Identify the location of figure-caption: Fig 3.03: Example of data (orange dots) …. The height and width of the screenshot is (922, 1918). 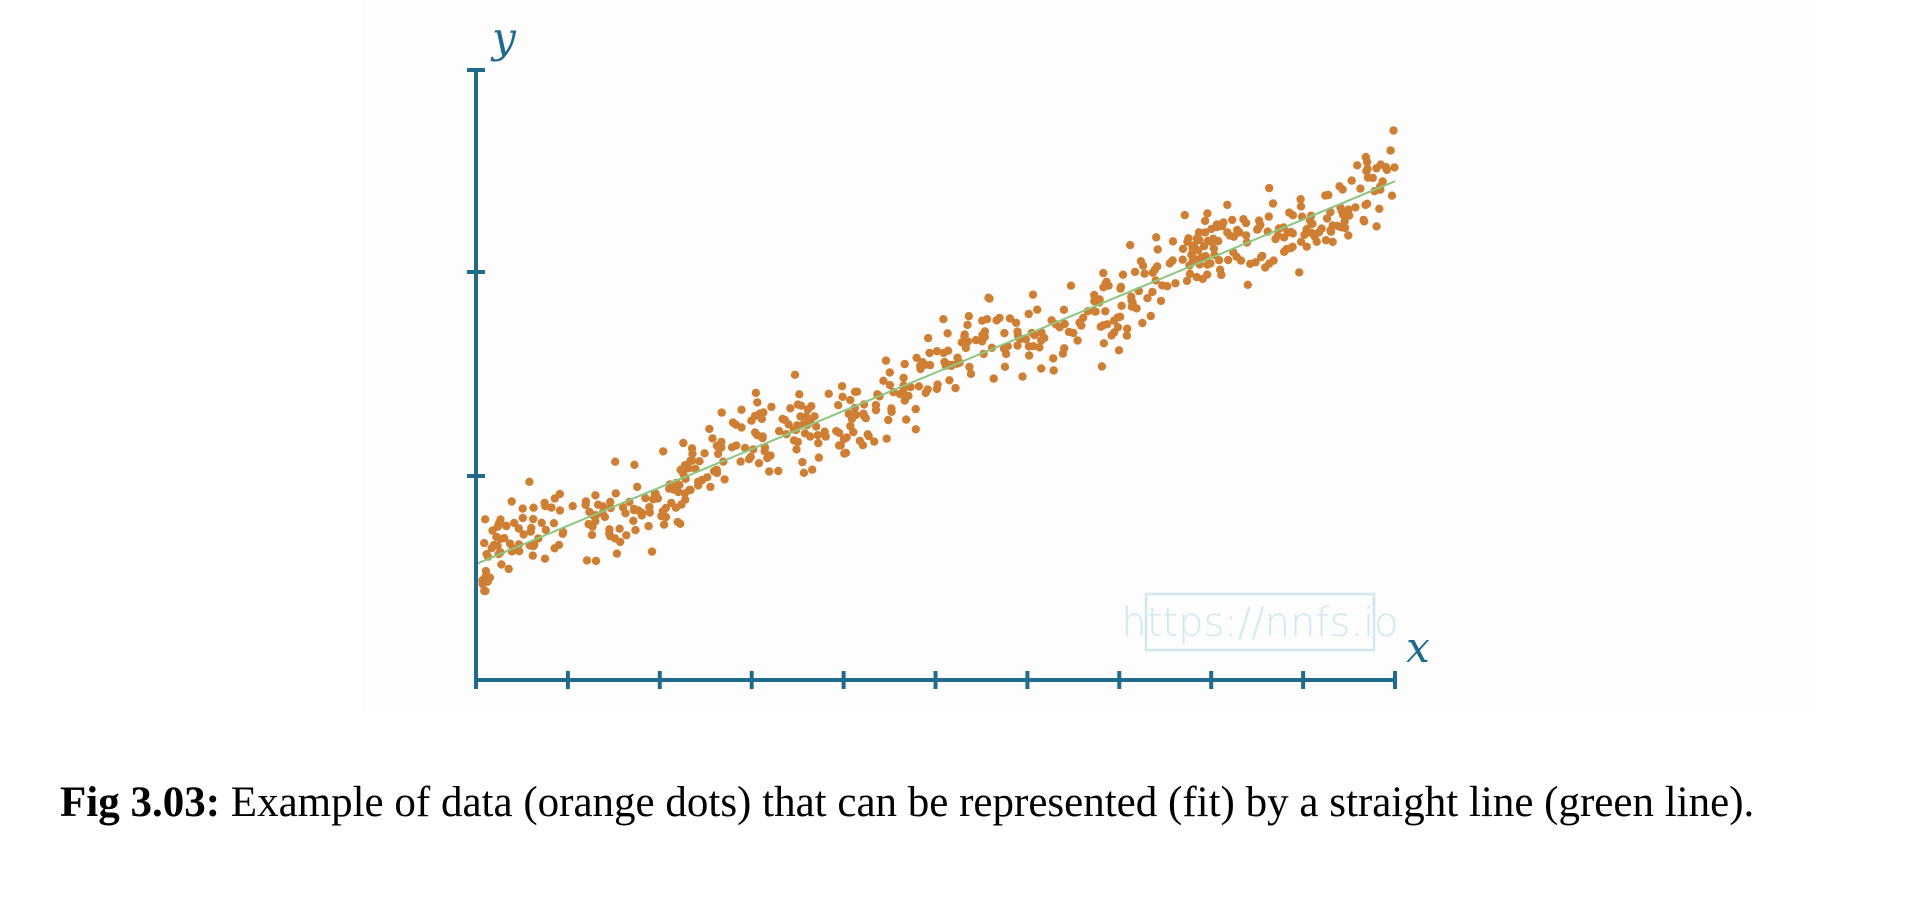
(970, 803).